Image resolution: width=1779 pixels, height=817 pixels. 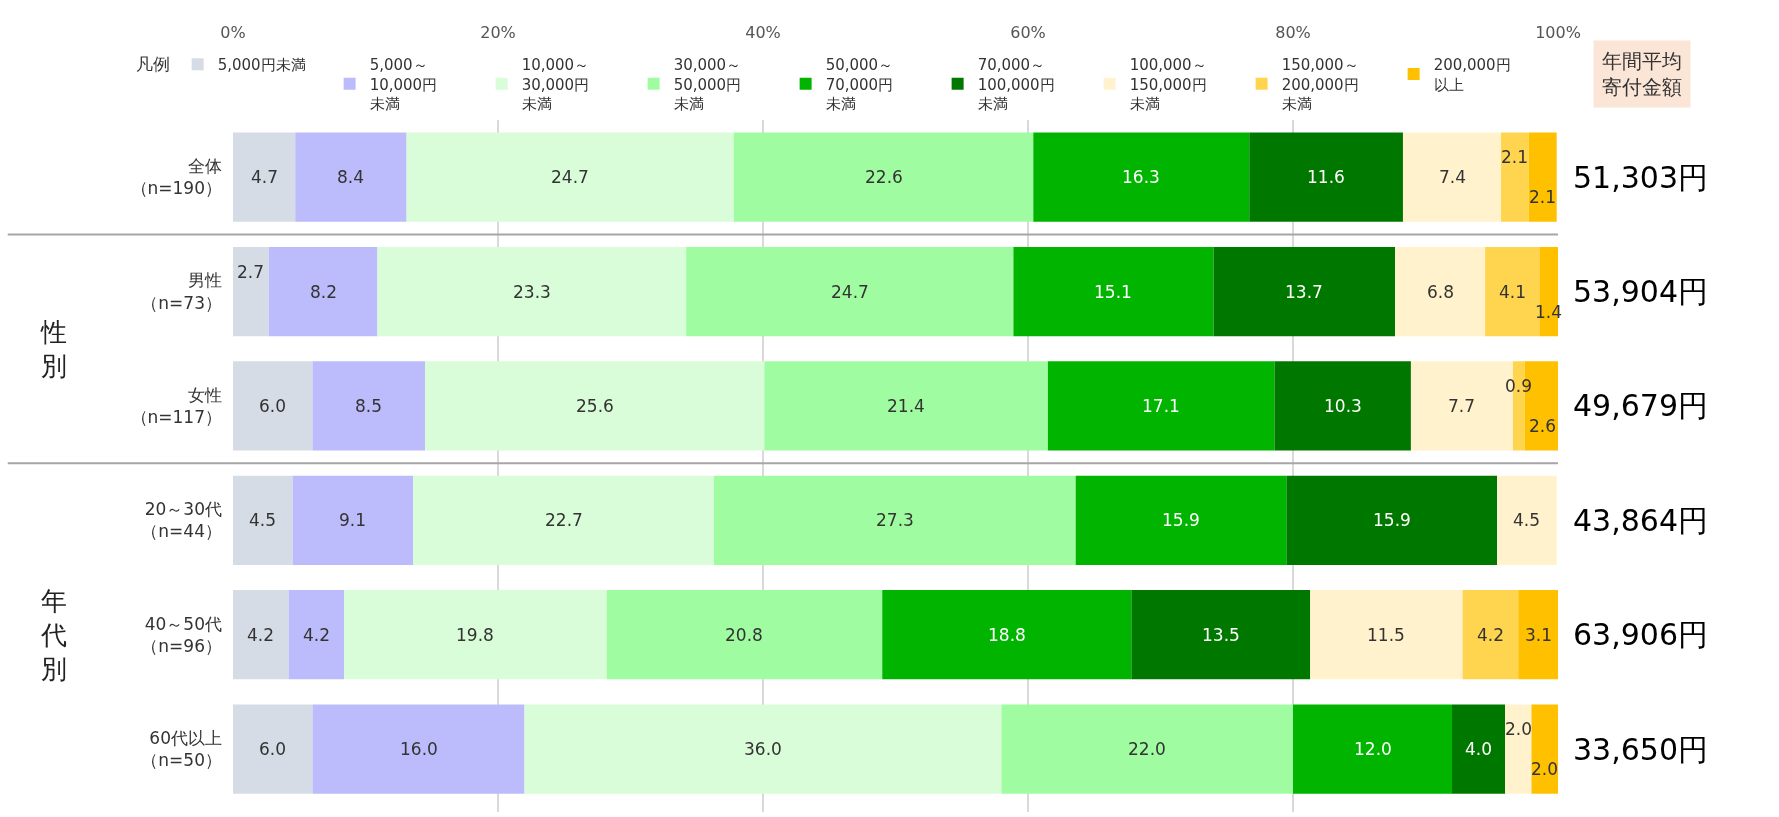 What do you see at coordinates (176, 405) in the screenshot?
I see `y-tick-label: 女性（n=117）` at bounding box center [176, 405].